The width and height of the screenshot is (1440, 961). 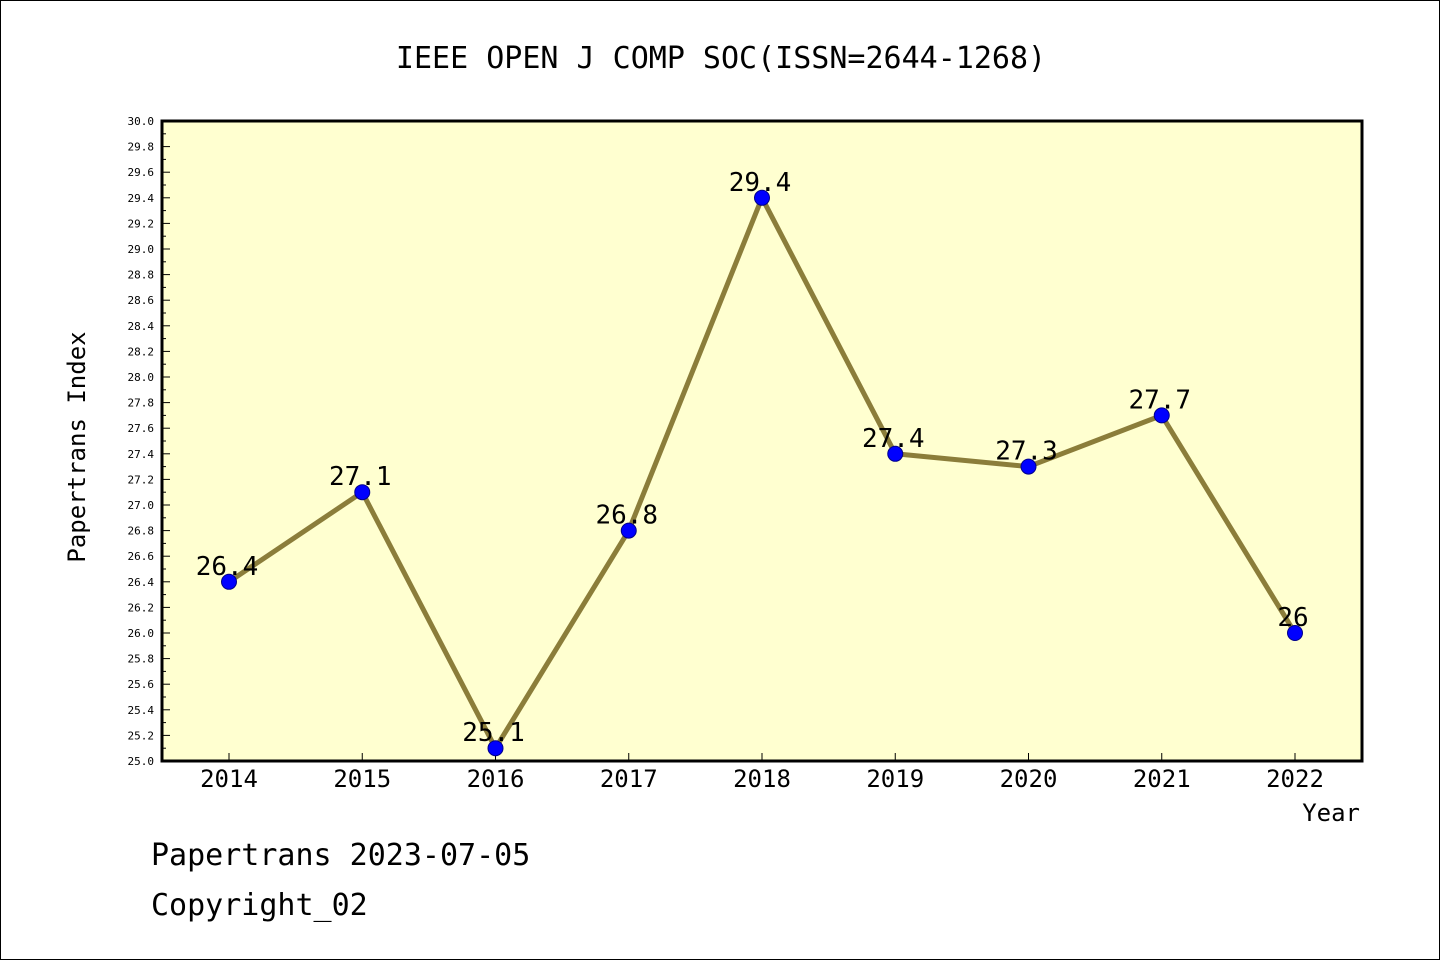 What do you see at coordinates (1331, 813) in the screenshot?
I see `x-axis-label: Year` at bounding box center [1331, 813].